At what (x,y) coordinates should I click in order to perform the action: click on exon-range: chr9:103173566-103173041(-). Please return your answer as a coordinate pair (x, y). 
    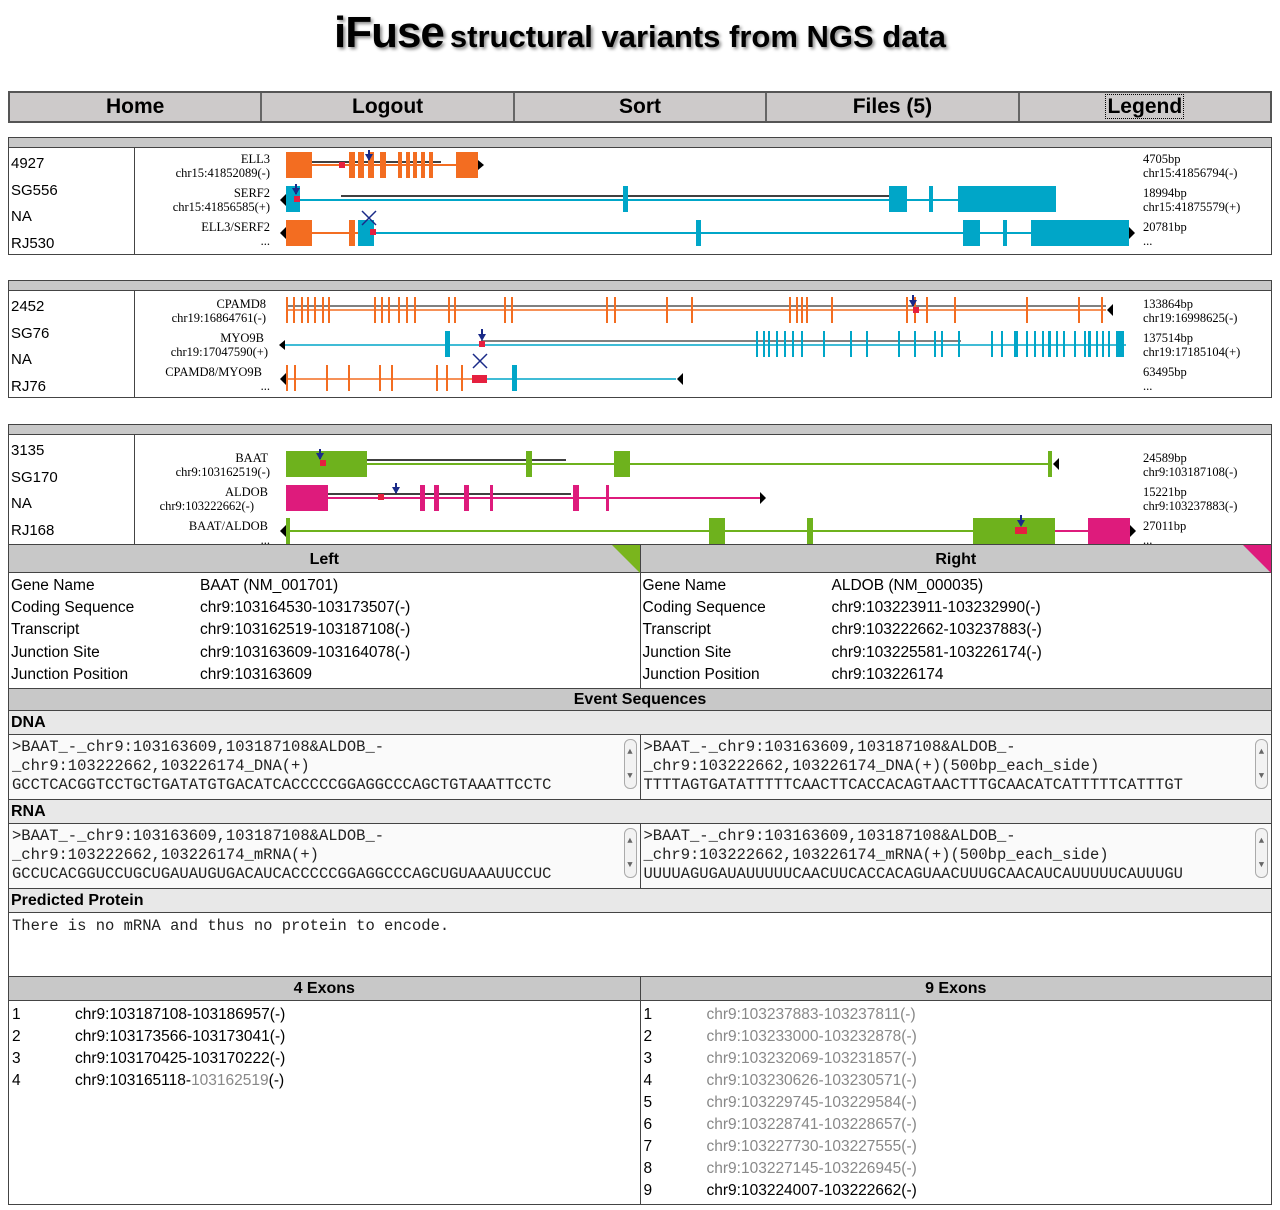
    Looking at the image, I should click on (180, 1037).